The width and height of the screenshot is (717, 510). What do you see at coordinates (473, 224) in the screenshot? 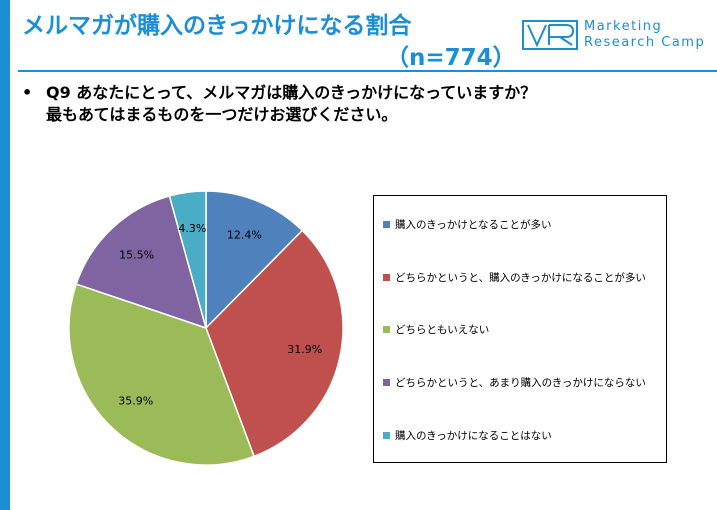
I see `legend-label: 購入のきっかけとなることが多い` at bounding box center [473, 224].